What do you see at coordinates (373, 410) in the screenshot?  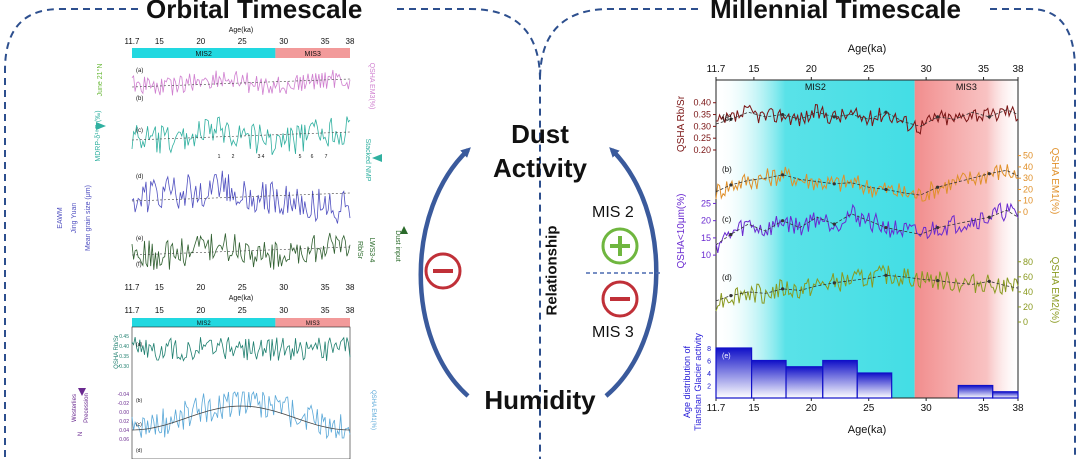 I see `right-axis-label: QSHA EM1(%)` at bounding box center [373, 410].